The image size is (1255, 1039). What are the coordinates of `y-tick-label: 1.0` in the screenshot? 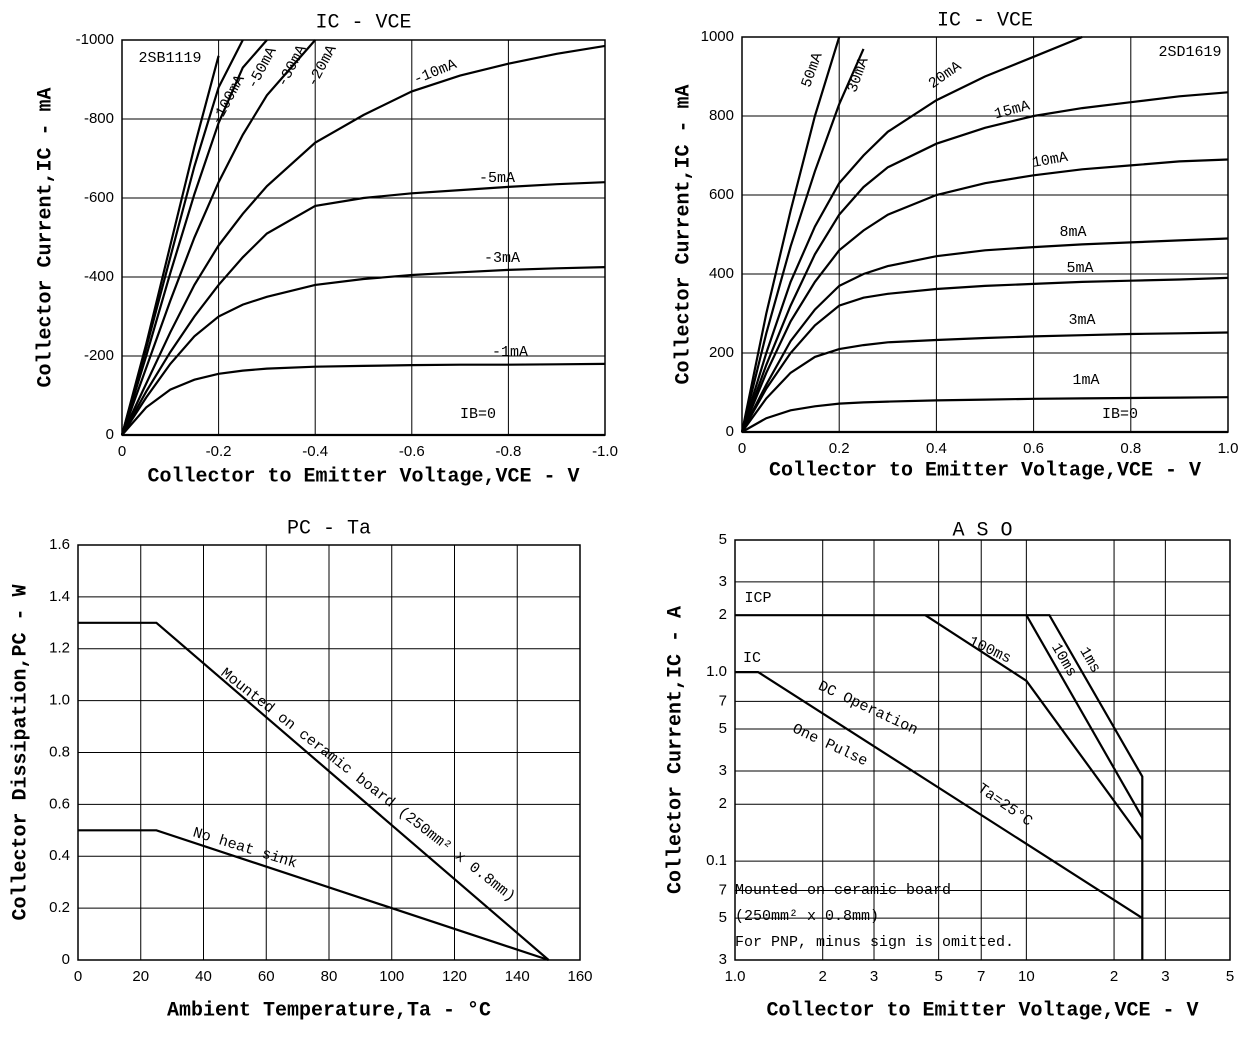 It's located at (59, 700).